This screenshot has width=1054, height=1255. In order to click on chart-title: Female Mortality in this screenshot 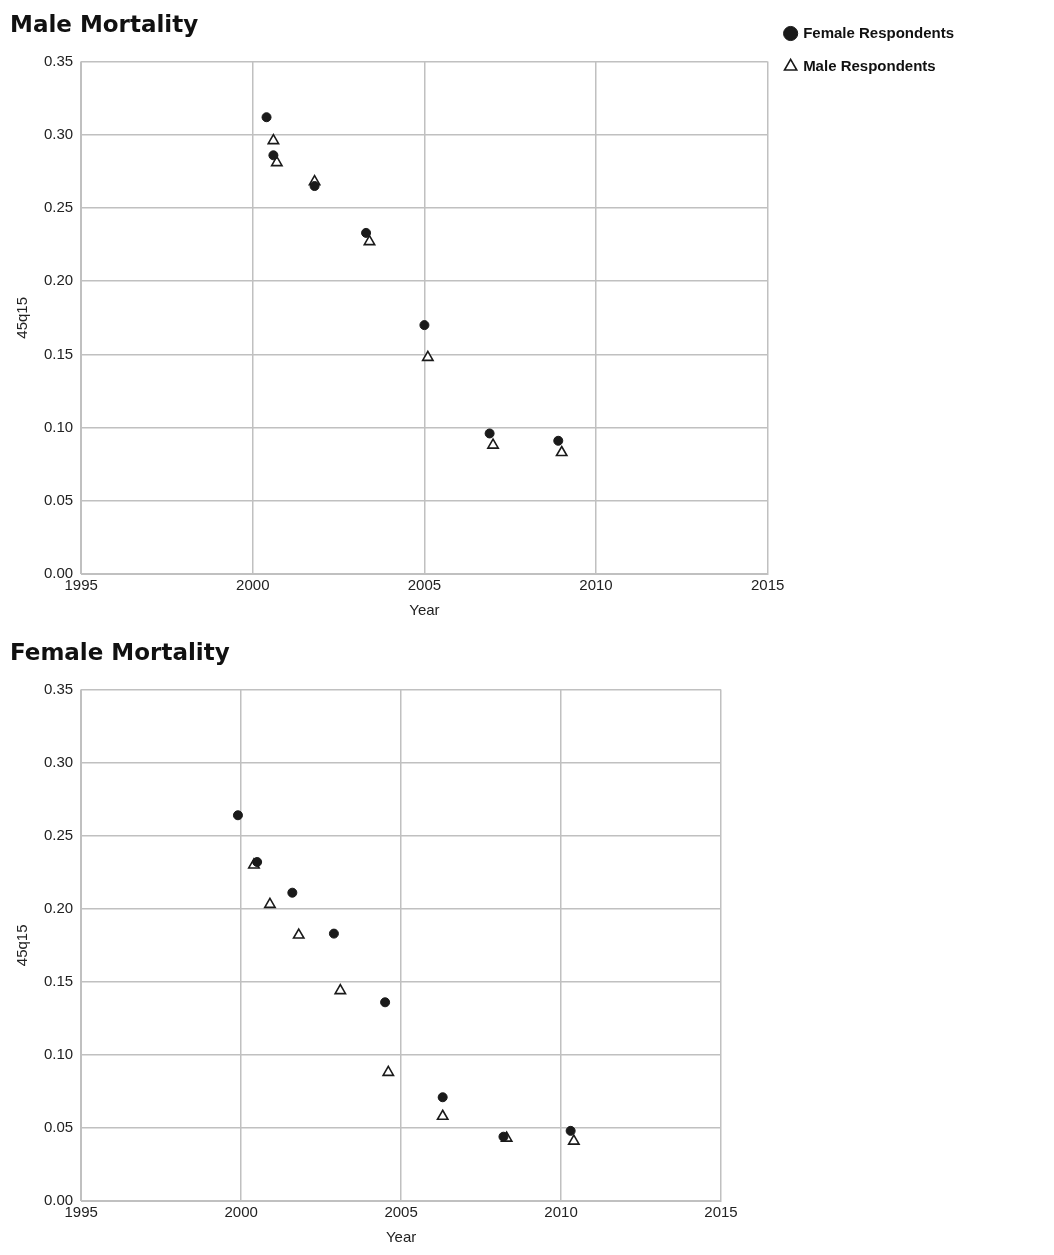, I will do `click(120, 651)`.